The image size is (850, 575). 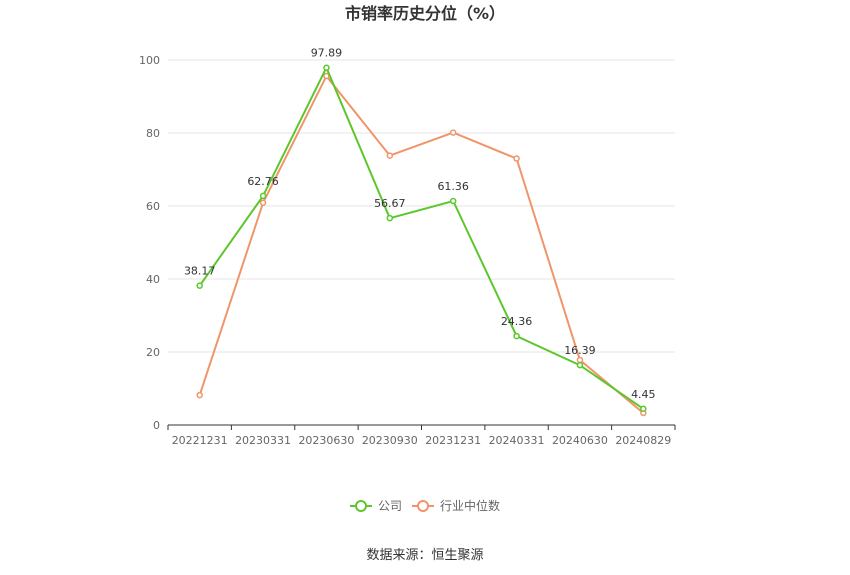 I want to click on x-tick-label: 20230930, so click(x=390, y=440).